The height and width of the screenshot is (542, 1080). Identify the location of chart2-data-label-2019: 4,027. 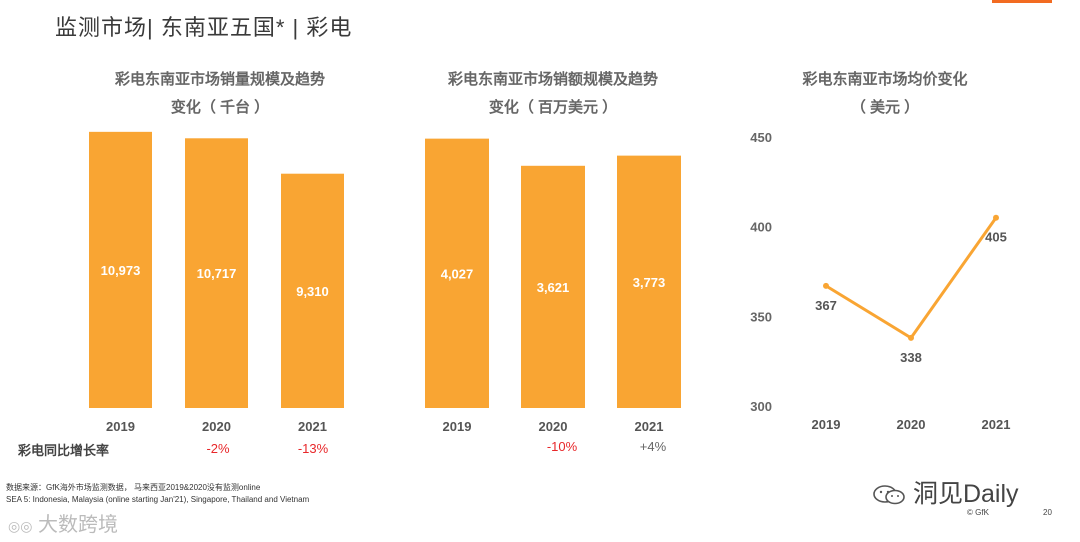
(457, 273).